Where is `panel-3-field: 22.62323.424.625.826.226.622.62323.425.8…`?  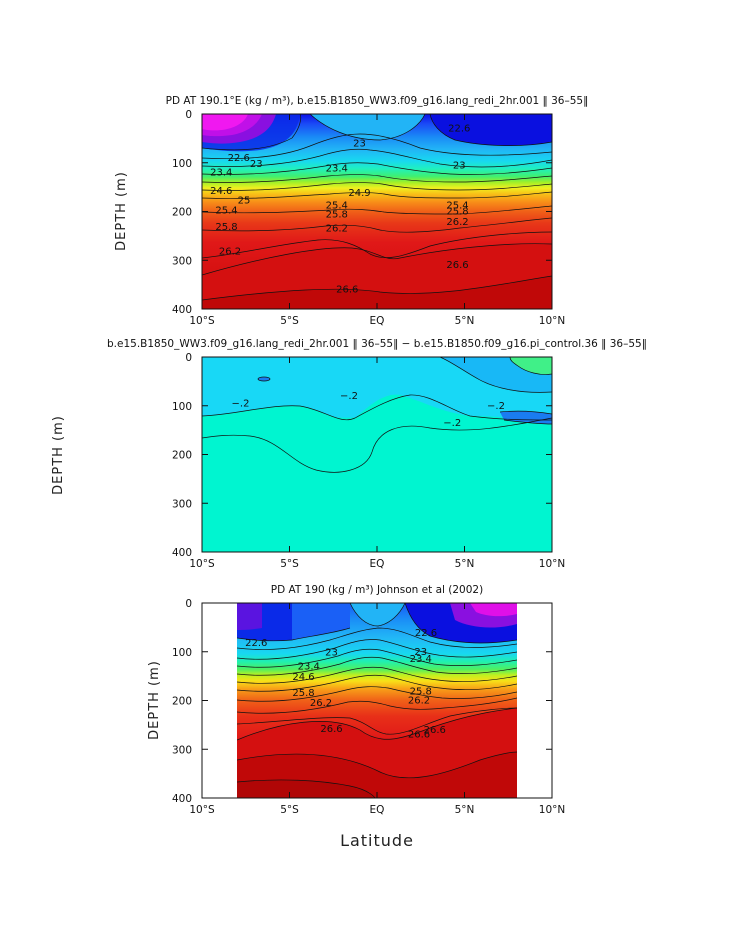 panel-3-field: 22.62323.424.625.826.226.622.62323.425.8… is located at coordinates (377, 700).